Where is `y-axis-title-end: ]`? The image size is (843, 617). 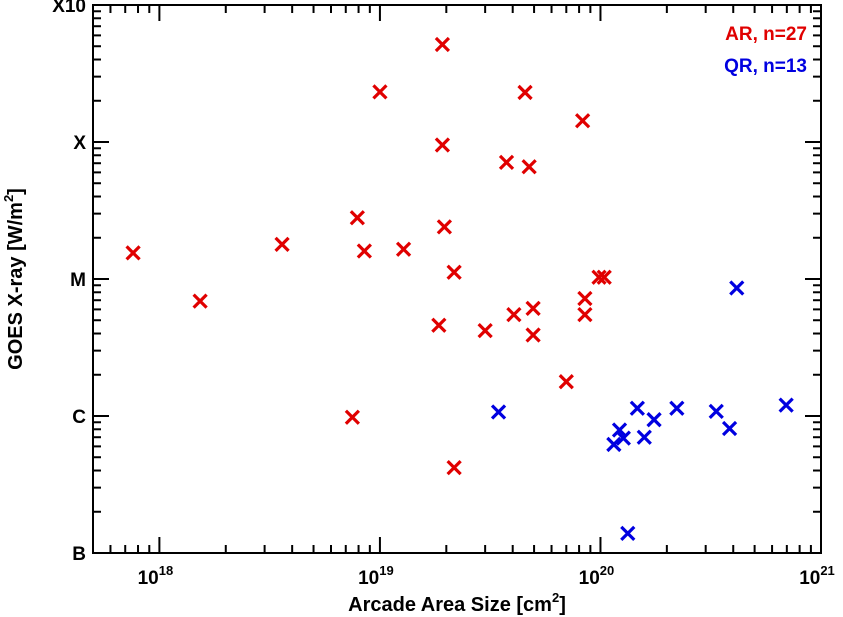 y-axis-title-end: ] is located at coordinates (16, 191).